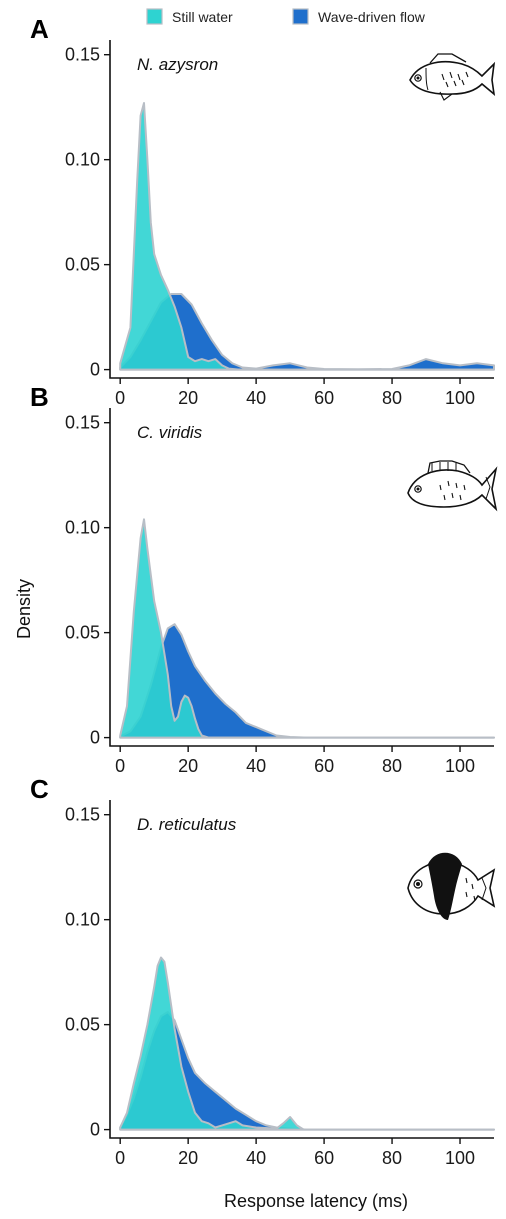 The width and height of the screenshot is (506, 1219). Describe the element at coordinates (39, 397) in the screenshot. I see `panel-letter: B` at that location.